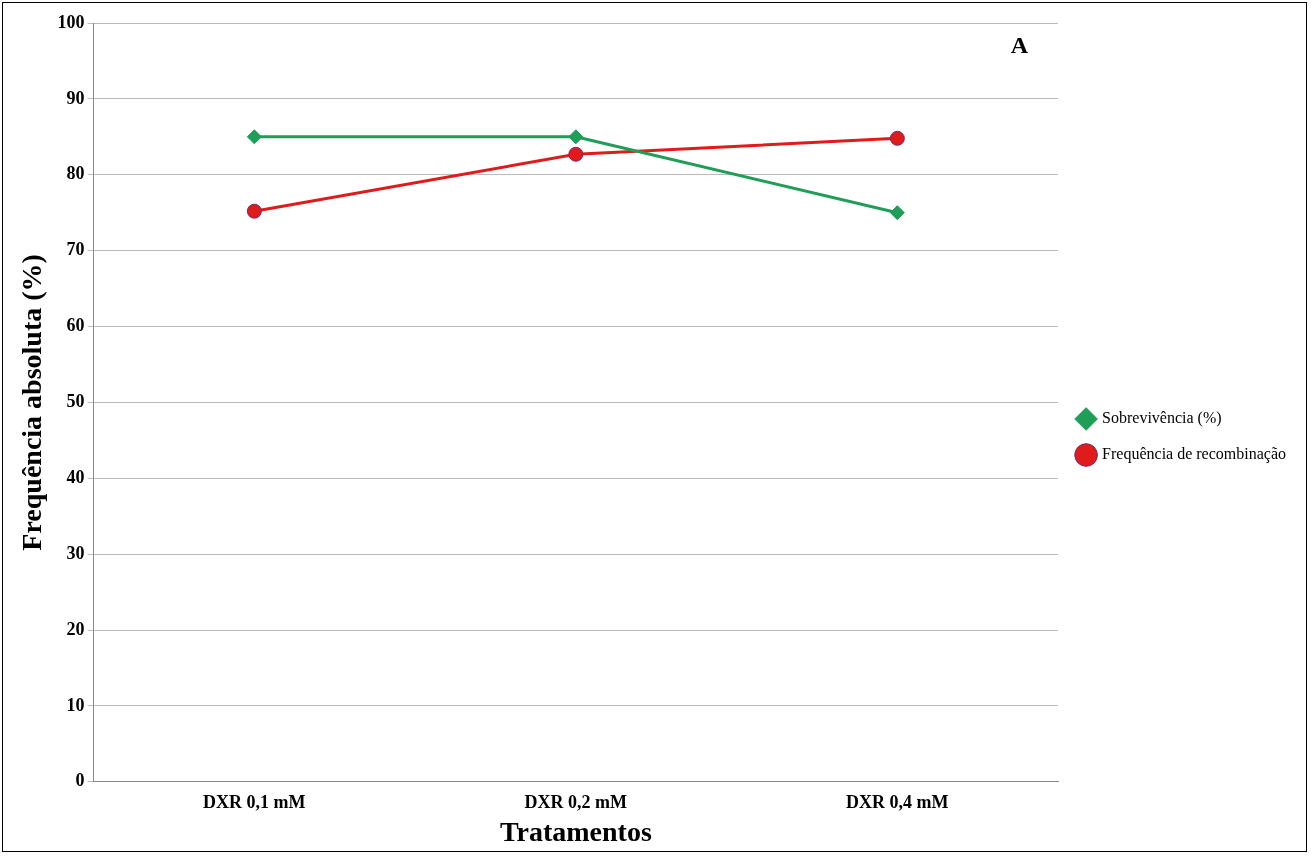 The width and height of the screenshot is (1311, 856). I want to click on x-tick-label: DXR 0,4 mM, so click(897, 802).